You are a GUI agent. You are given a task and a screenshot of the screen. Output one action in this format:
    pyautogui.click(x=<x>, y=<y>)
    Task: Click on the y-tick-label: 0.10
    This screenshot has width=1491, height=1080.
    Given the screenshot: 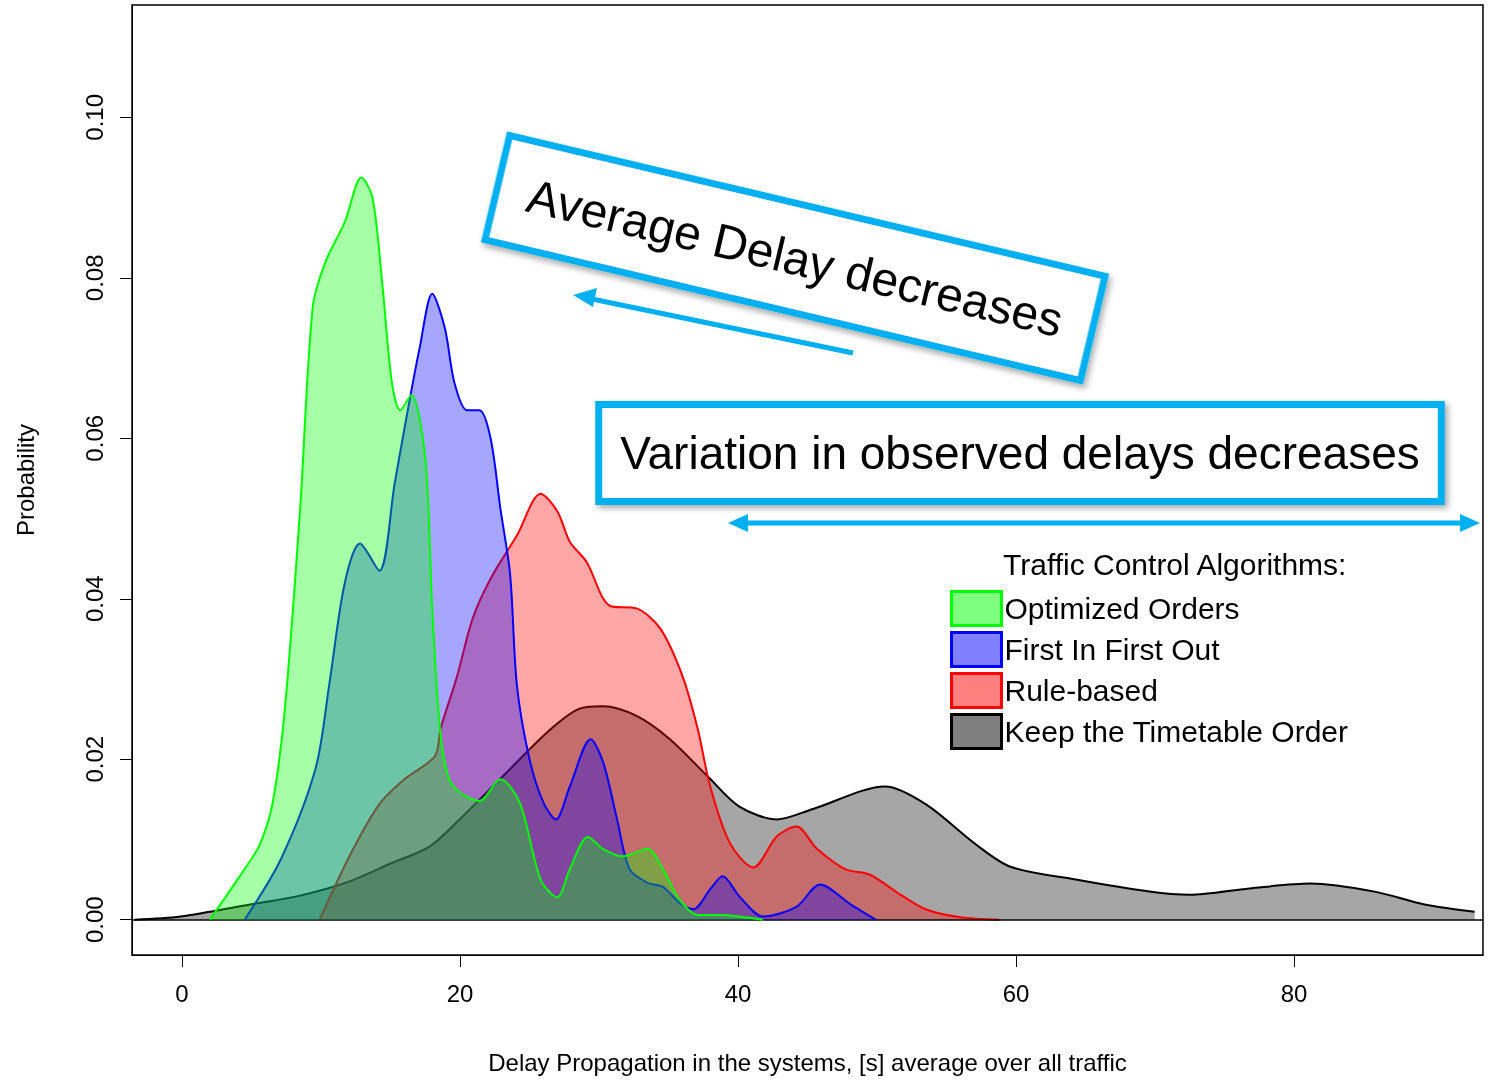 What is the action you would take?
    pyautogui.click(x=94, y=117)
    